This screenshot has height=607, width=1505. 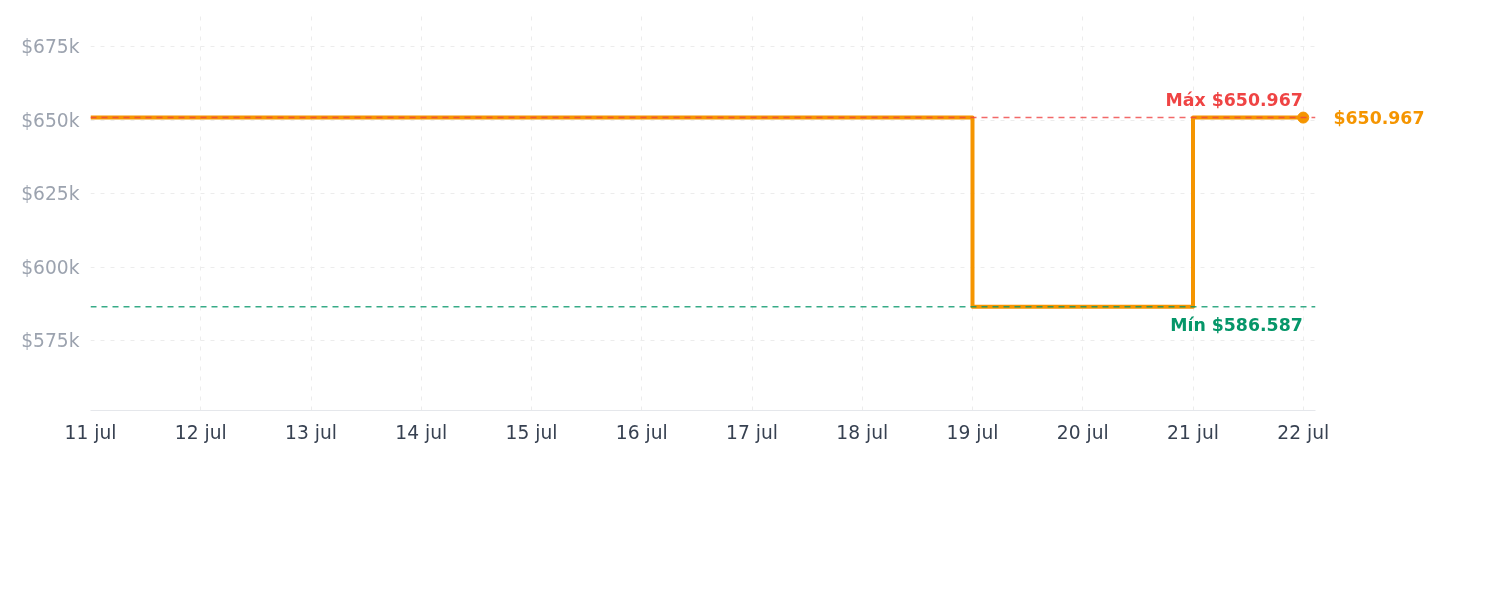 I want to click on x-tick-label: 21 jul, so click(x=1193, y=432).